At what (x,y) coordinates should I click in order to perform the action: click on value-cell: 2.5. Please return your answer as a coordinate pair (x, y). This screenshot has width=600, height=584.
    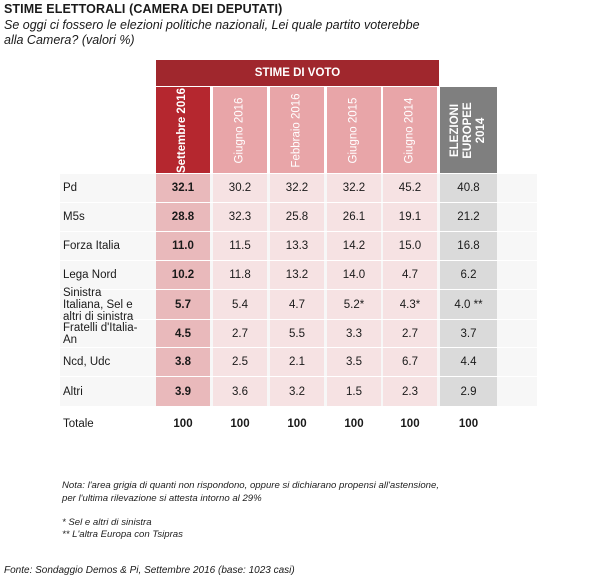
    Looking at the image, I should click on (240, 362).